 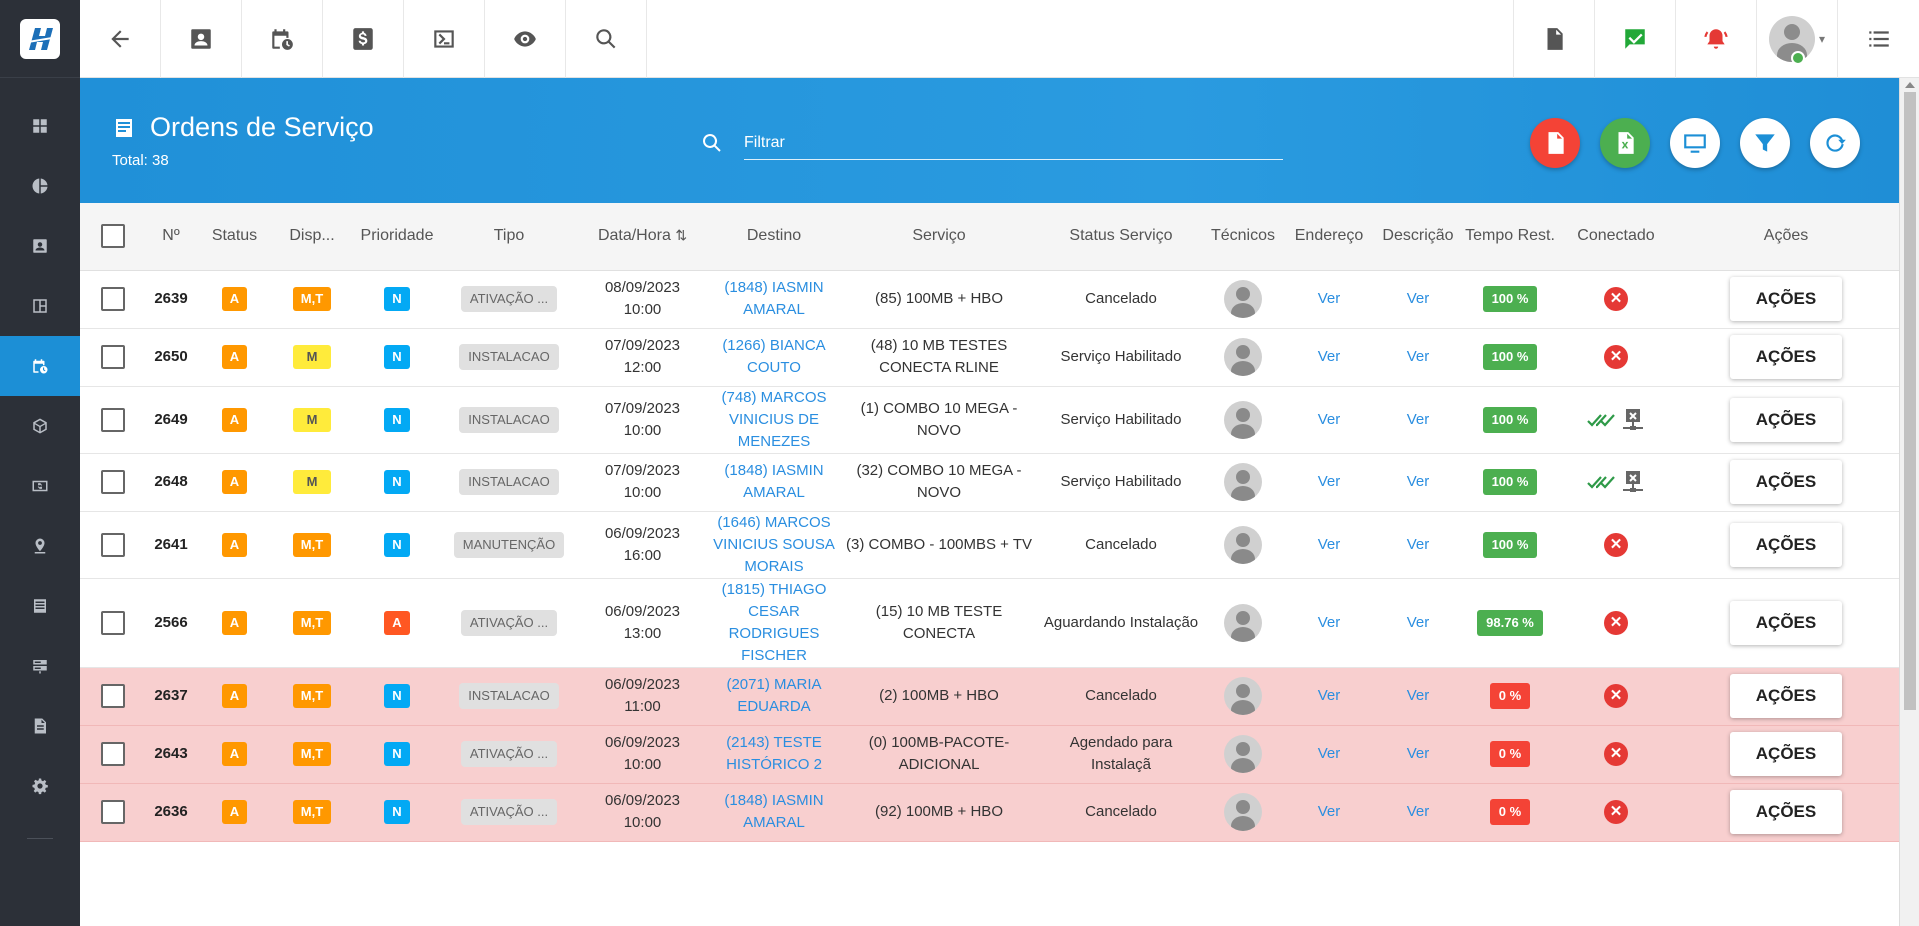 I want to click on column-header-data: Data/Hora ⇅, so click(x=642, y=237).